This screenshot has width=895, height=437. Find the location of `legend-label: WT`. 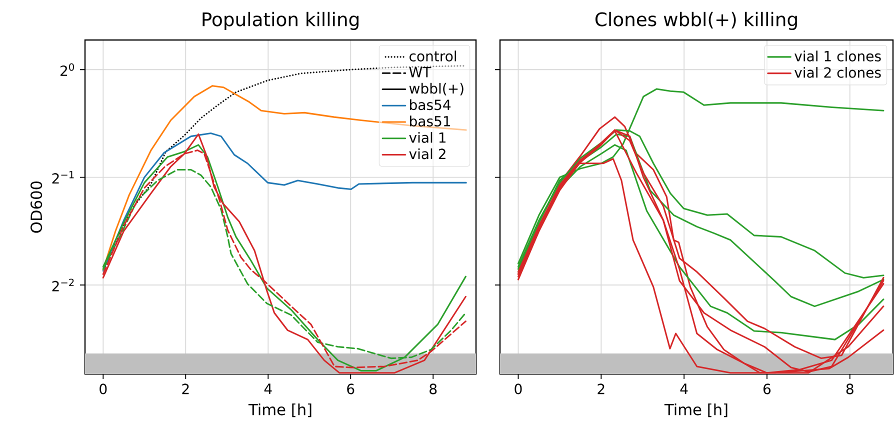

legend-label: WT is located at coordinates (420, 72).